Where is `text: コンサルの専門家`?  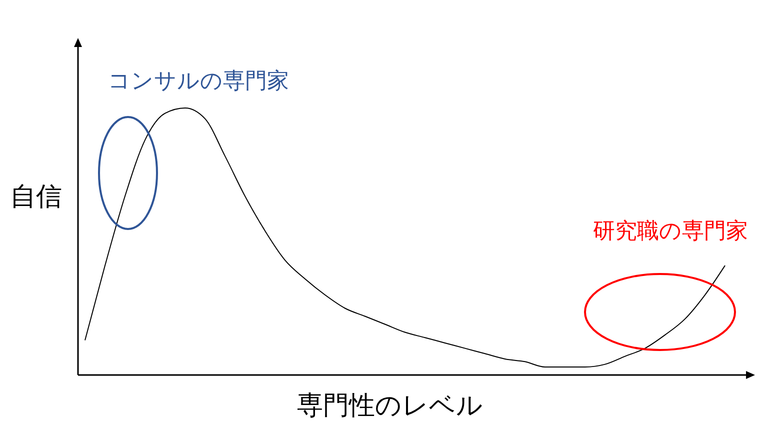 text: コンサルの専門家 is located at coordinates (198, 81).